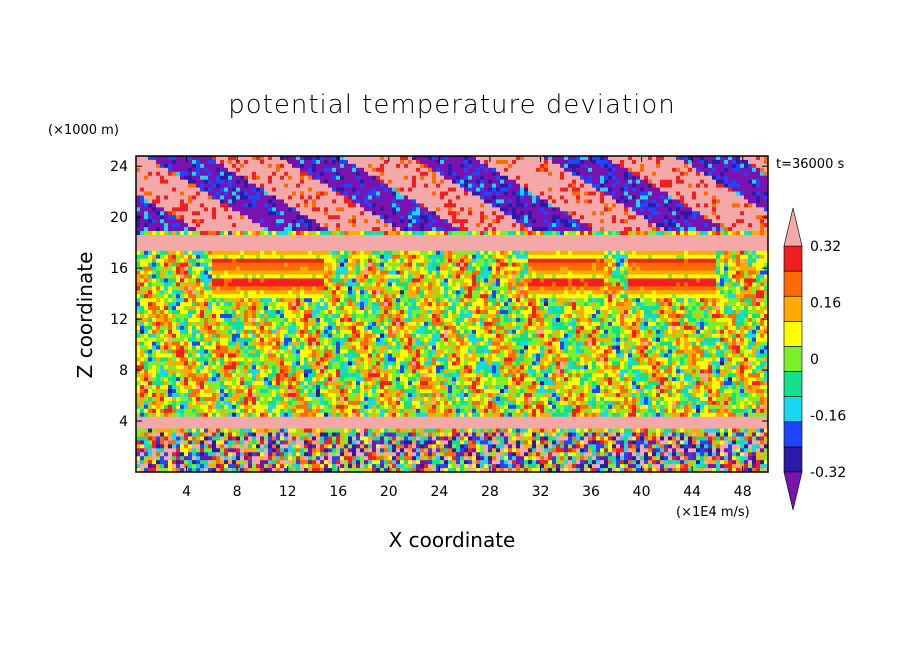 The width and height of the screenshot is (904, 654). What do you see at coordinates (83, 130) in the screenshot?
I see `y-unit-label: (×1000 m)` at bounding box center [83, 130].